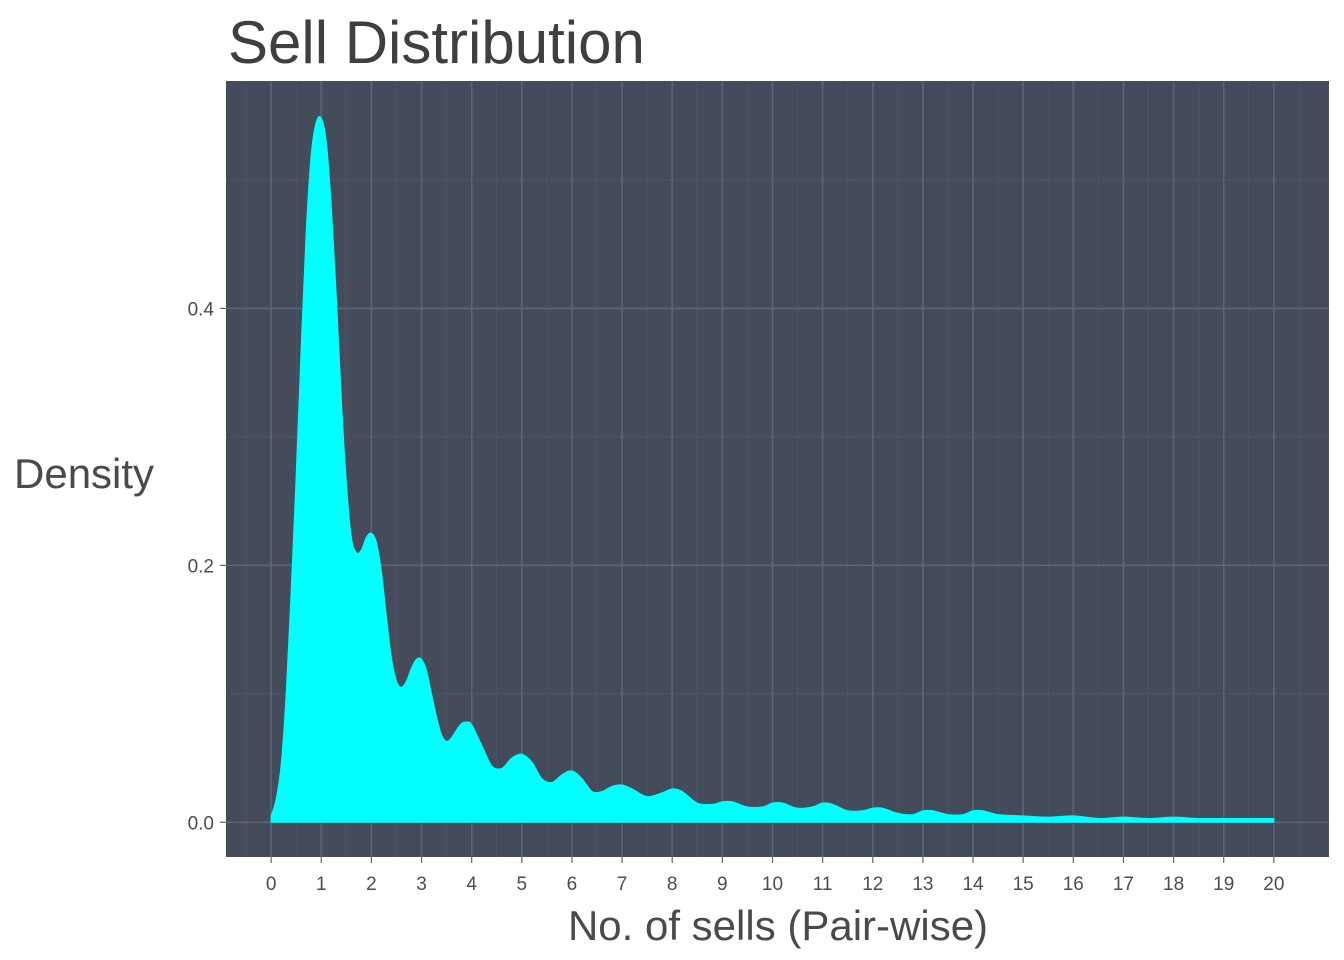  Describe the element at coordinates (271, 884) in the screenshot. I see `x-tick-label: 0` at that location.